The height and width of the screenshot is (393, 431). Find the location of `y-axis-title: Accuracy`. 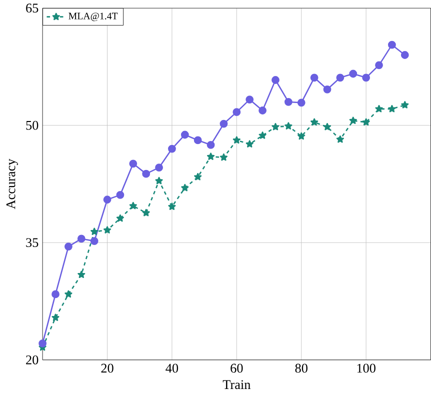

y-axis-title: Accuracy is located at coordinates (12, 184).